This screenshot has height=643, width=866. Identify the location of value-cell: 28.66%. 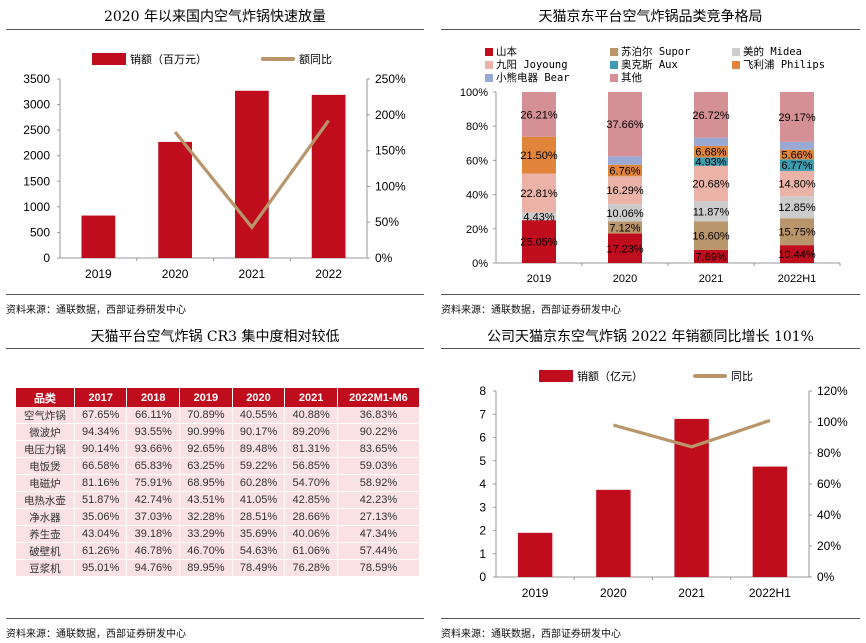
(311, 517).